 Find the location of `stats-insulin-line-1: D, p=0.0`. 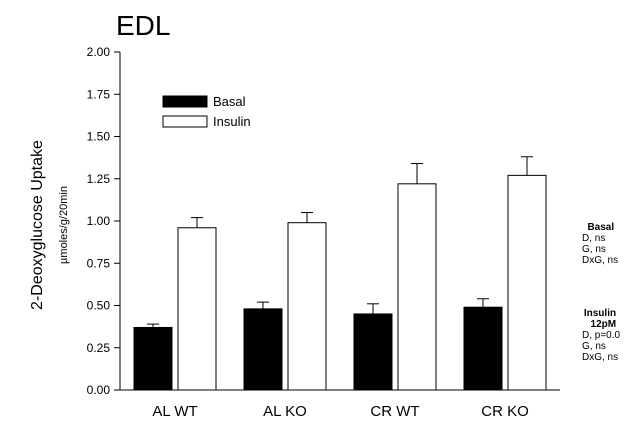

stats-insulin-line-1: D, p=0.0 is located at coordinates (601, 335).